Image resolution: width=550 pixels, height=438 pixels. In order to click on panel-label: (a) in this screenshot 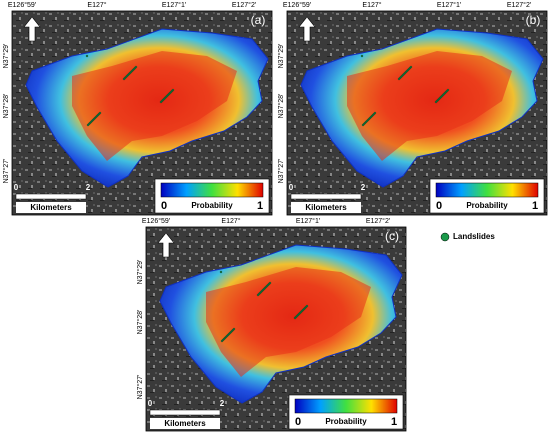, I will do `click(258, 20)`.